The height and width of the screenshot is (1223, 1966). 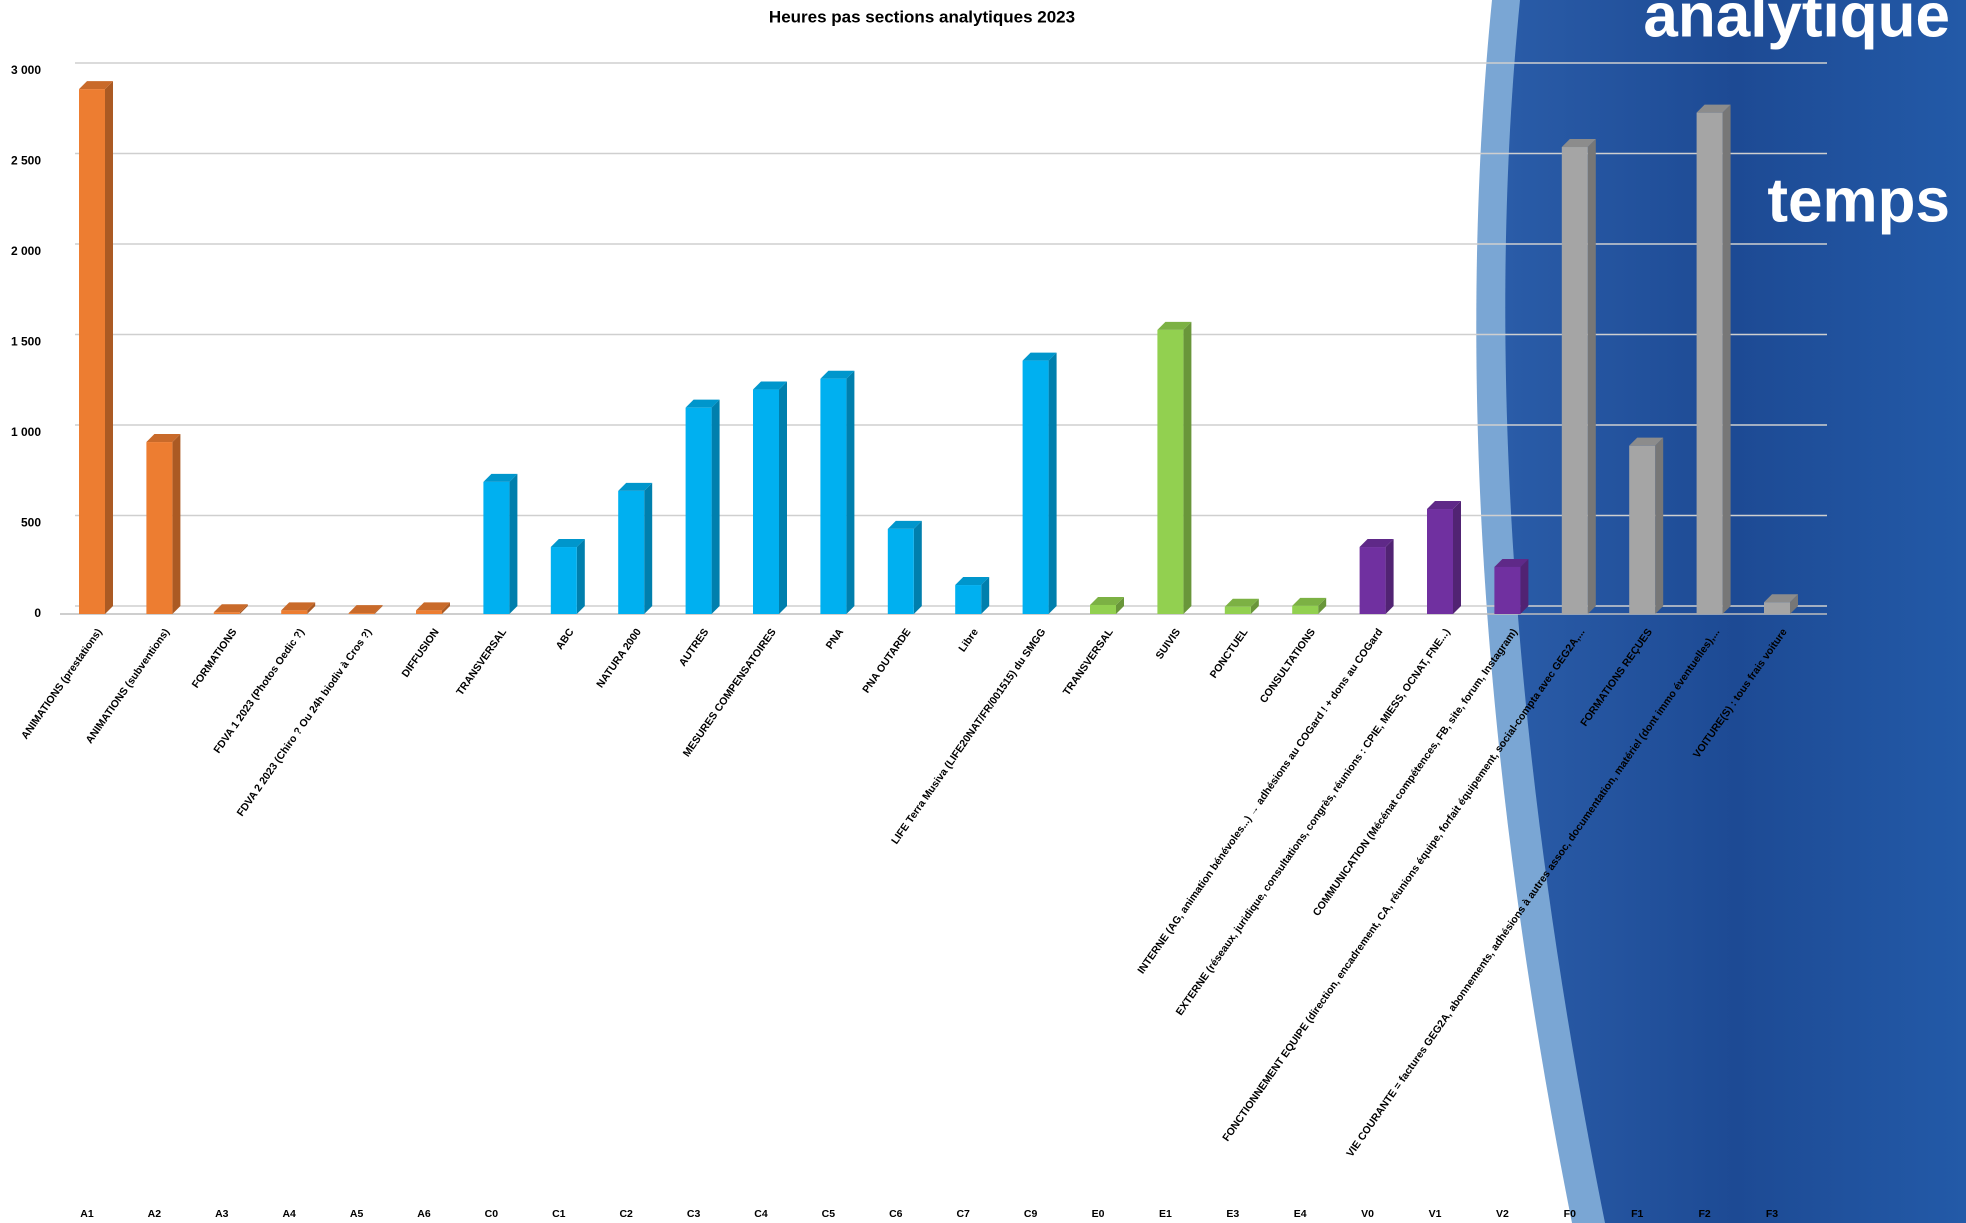 What do you see at coordinates (626, 1214) in the screenshot?
I see `x-code-label: C2` at bounding box center [626, 1214].